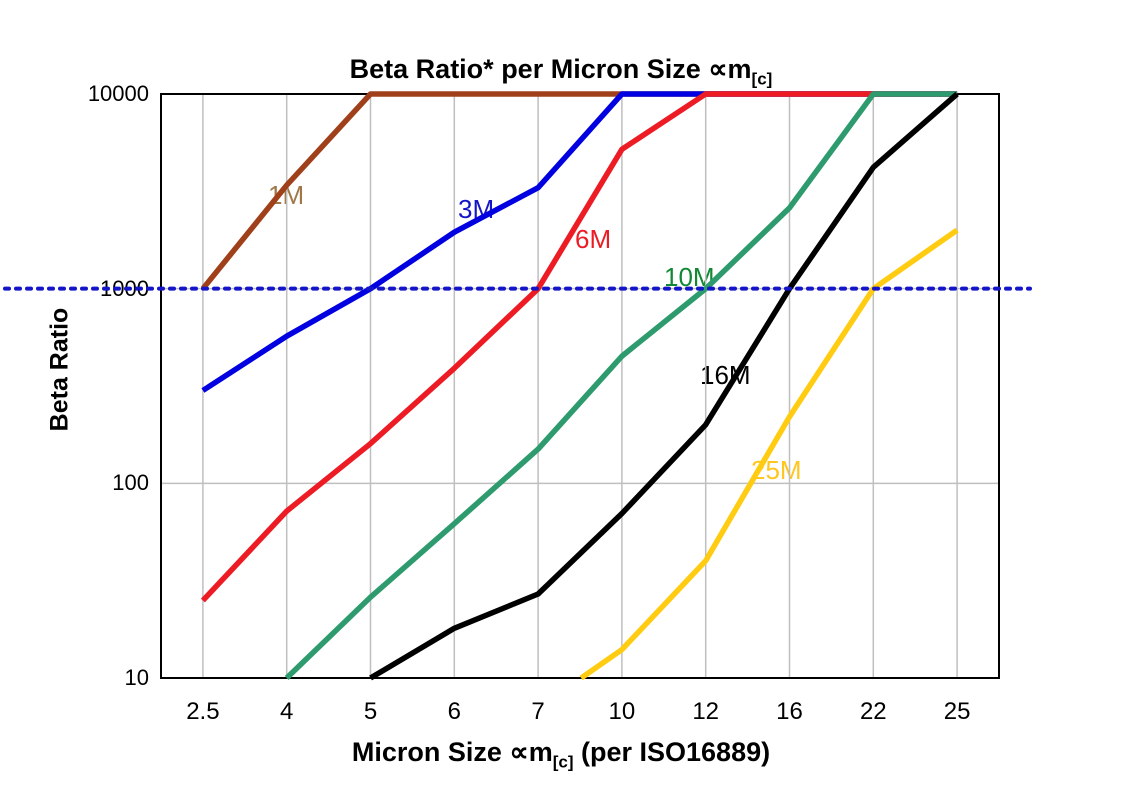  Describe the element at coordinates (873, 711) in the screenshot. I see `x-tick-label: 22` at that location.